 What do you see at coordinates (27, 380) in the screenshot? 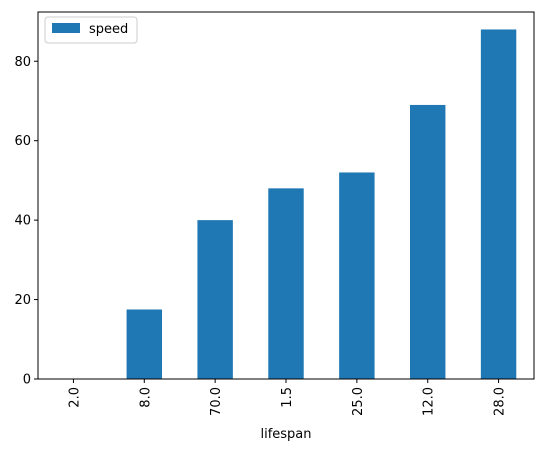
I see `y-tick-label: 0` at bounding box center [27, 380].